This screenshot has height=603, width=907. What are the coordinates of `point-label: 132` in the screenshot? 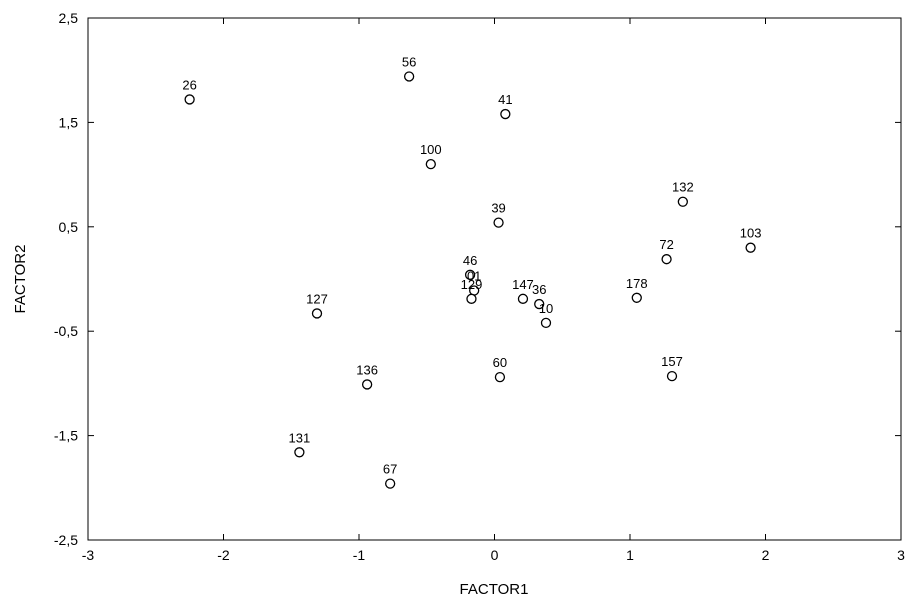 It's located at (683, 187).